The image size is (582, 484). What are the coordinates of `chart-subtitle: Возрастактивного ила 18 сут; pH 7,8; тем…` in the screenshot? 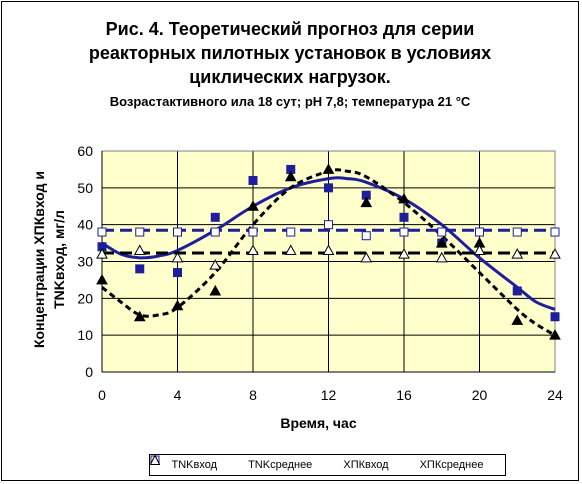 It's located at (290, 101).